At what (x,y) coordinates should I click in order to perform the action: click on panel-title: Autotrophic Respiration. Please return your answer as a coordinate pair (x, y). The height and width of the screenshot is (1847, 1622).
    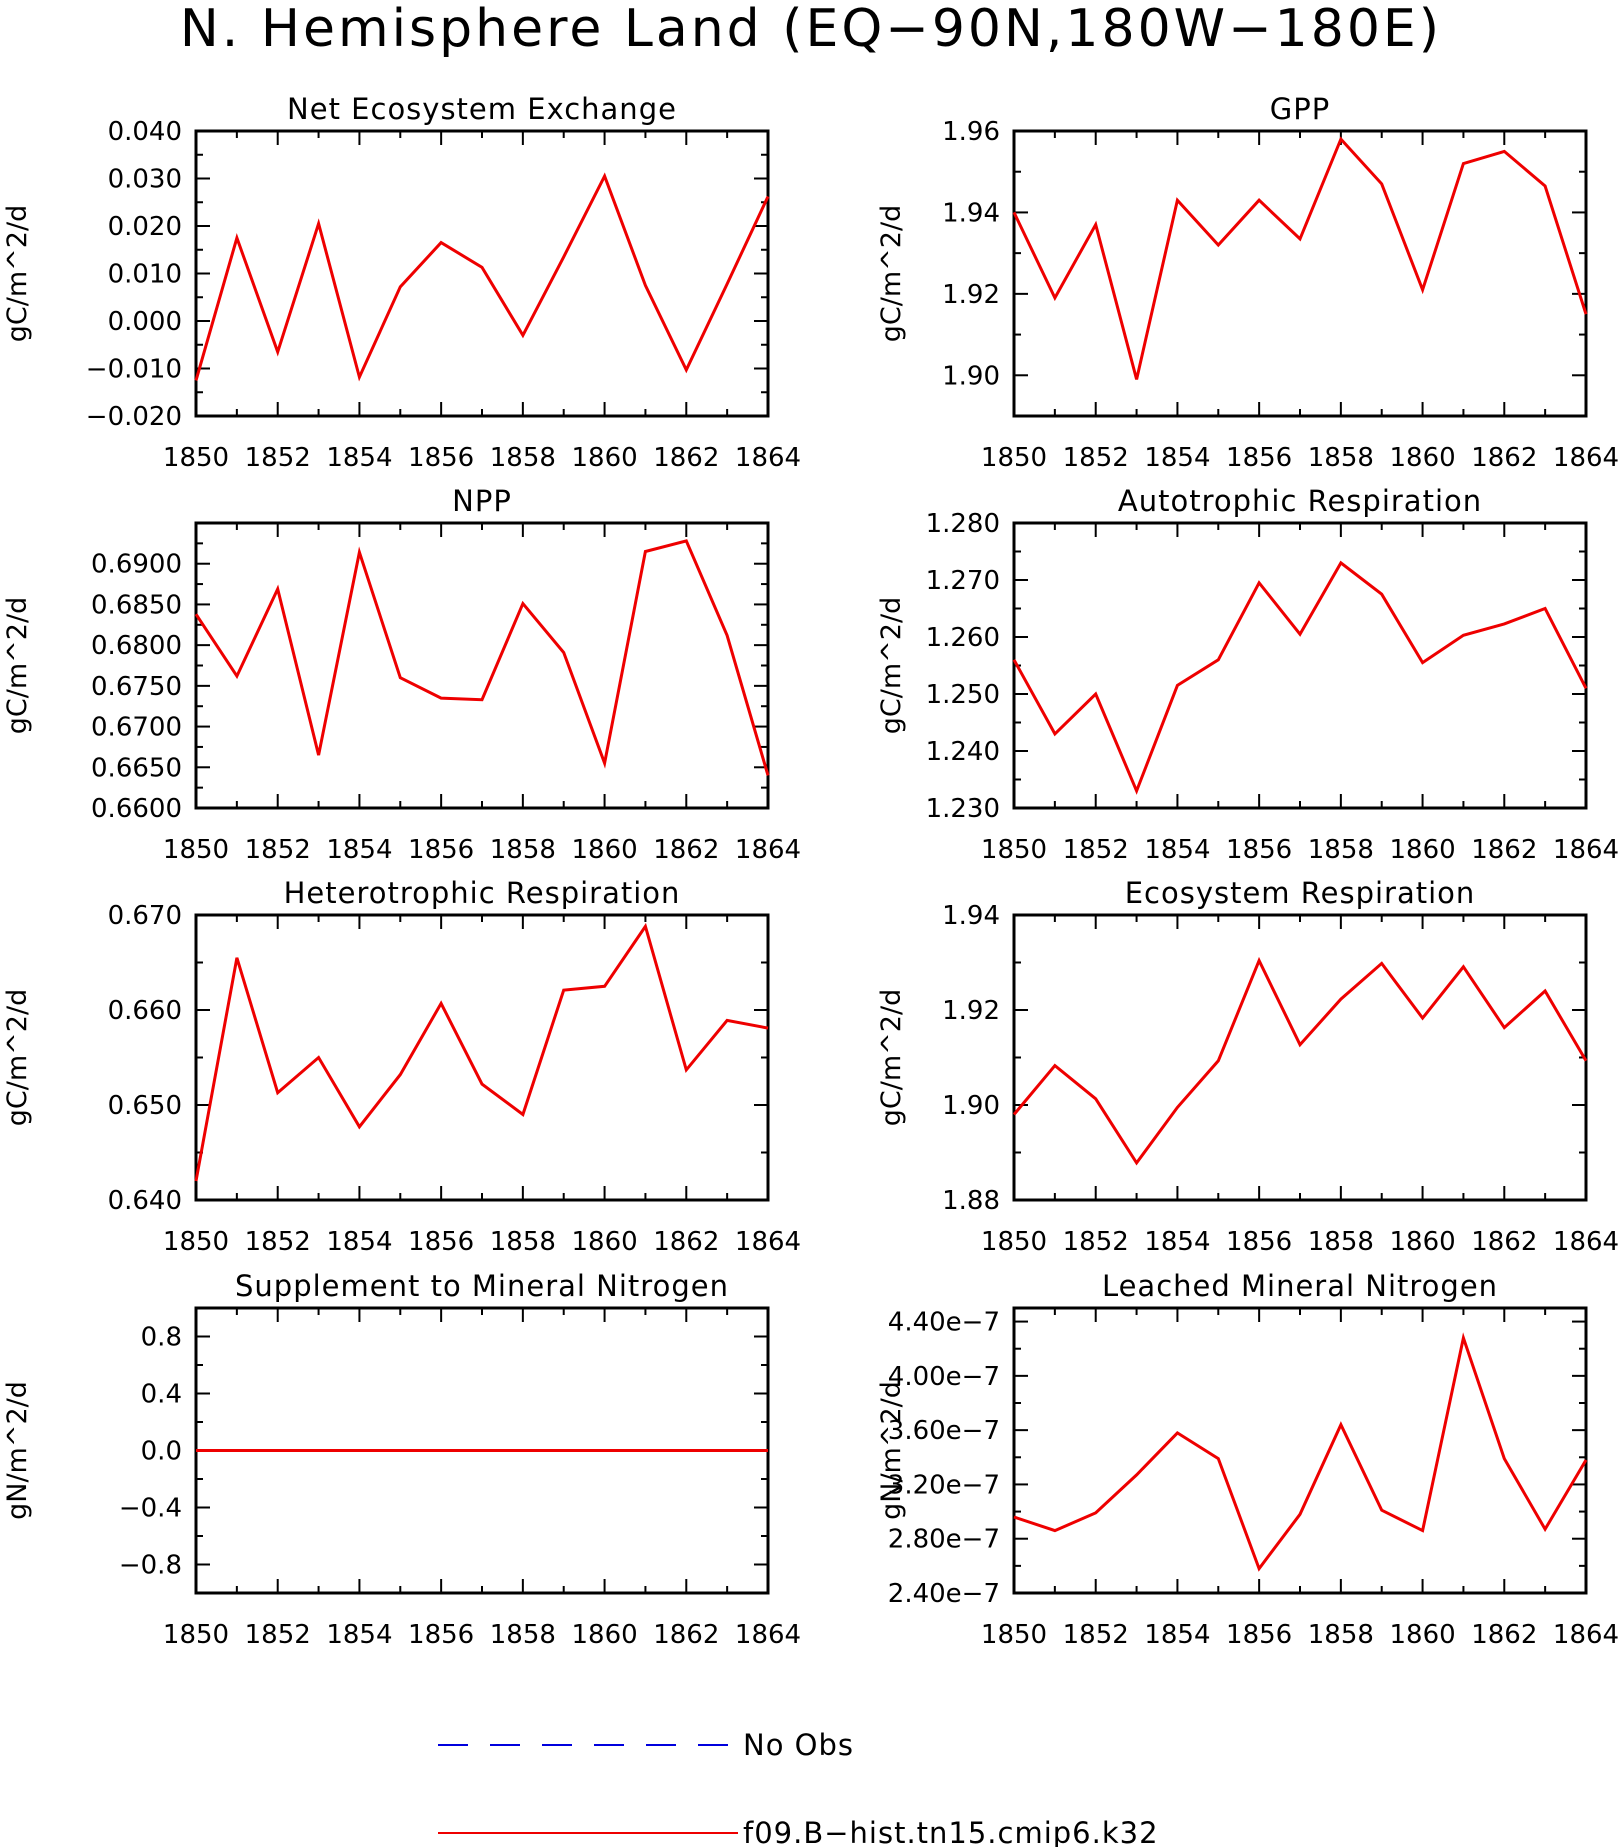
    Looking at the image, I should click on (1300, 501).